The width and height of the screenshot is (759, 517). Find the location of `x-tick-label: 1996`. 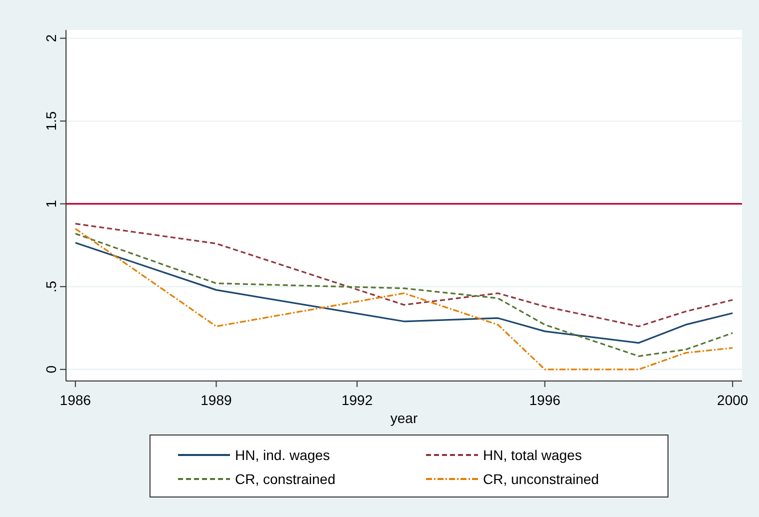

x-tick-label: 1996 is located at coordinates (545, 400).